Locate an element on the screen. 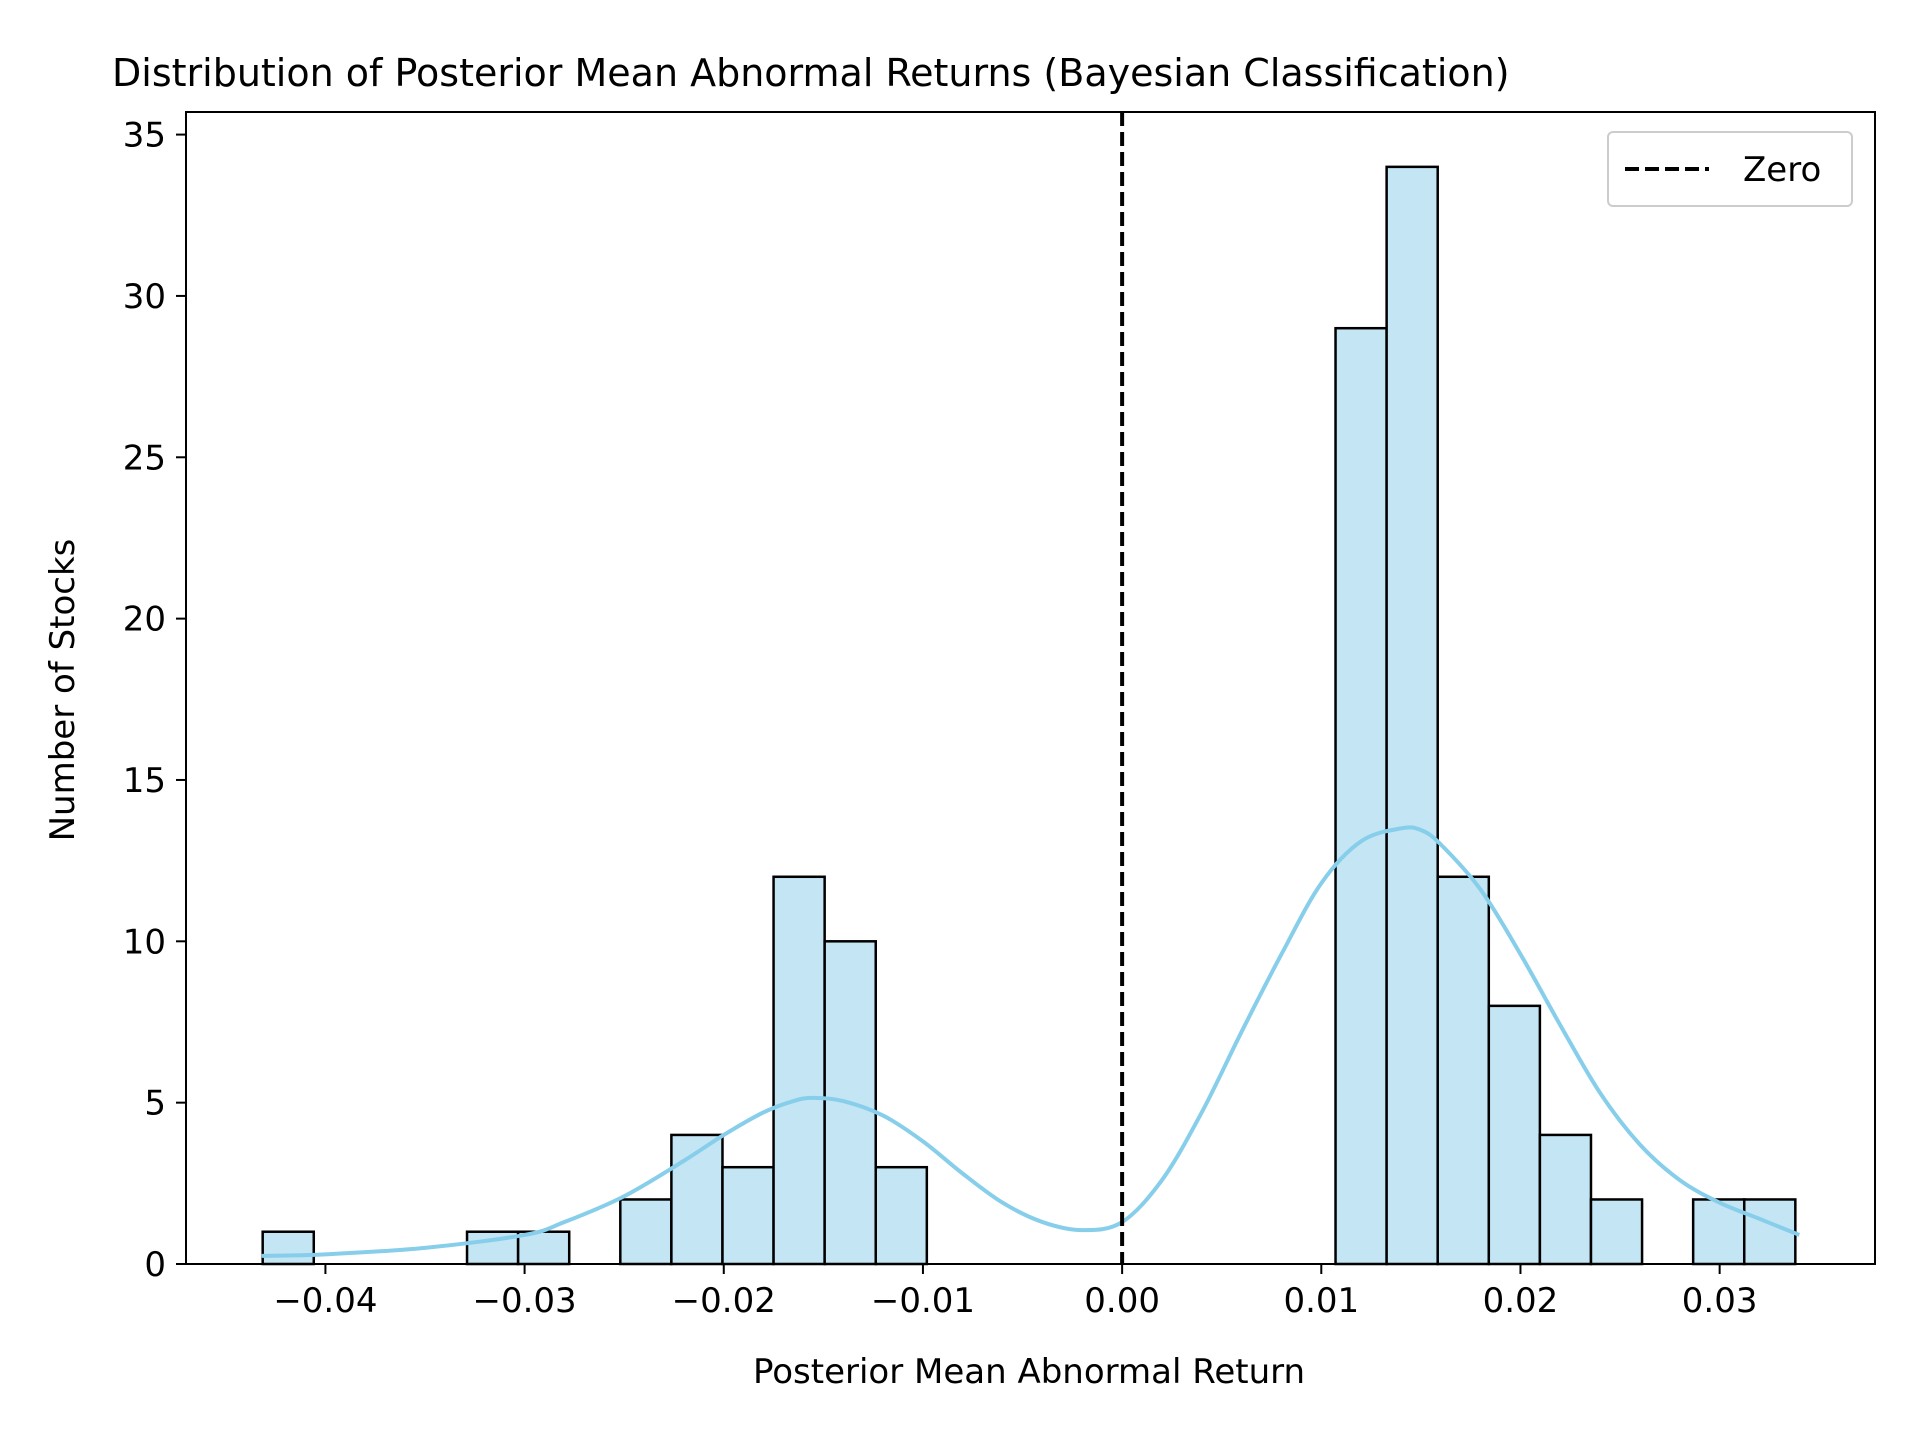  x-tick-label: −0.02 is located at coordinates (724, 1301).